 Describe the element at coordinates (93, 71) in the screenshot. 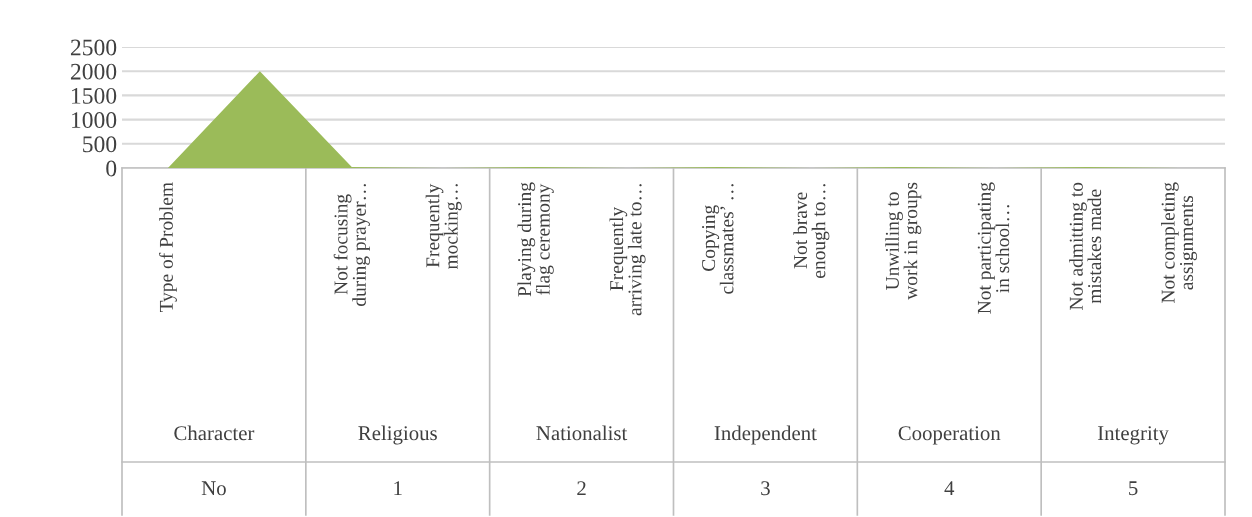

I see `y-tick-label: 2000` at that location.